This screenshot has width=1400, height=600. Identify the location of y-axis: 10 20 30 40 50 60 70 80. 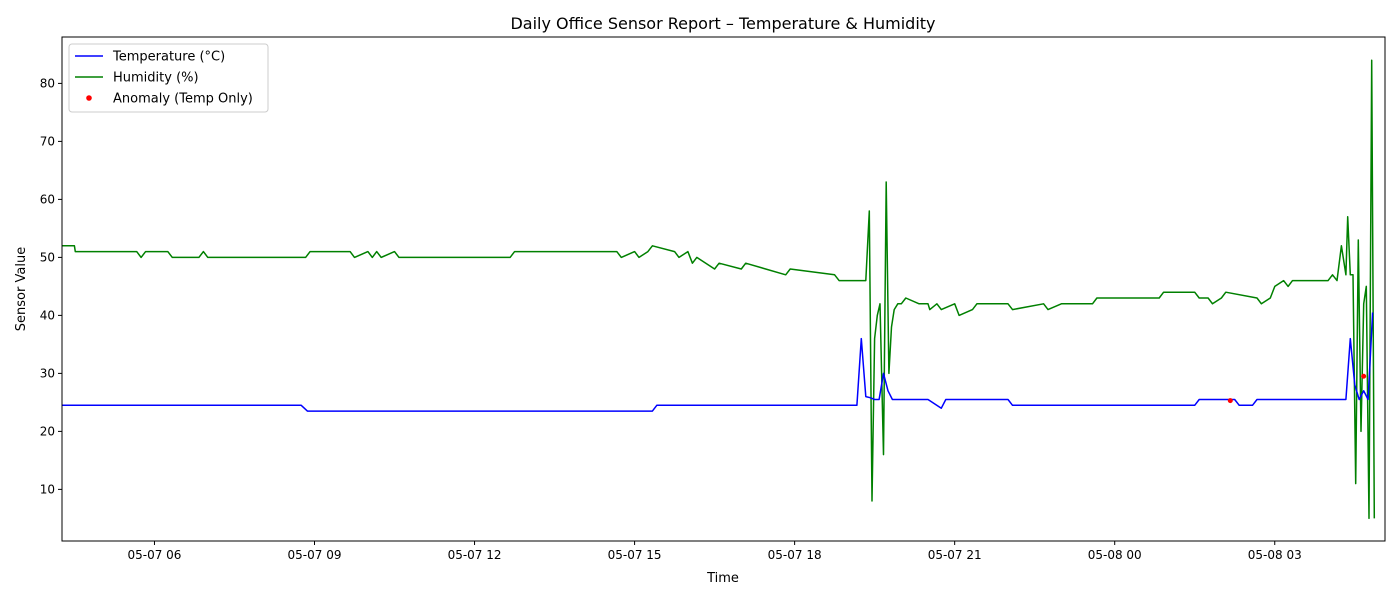
(51, 286).